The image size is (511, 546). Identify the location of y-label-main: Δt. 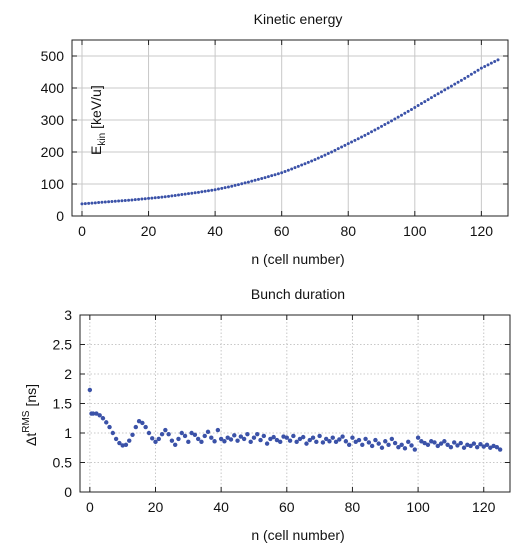
(31, 439).